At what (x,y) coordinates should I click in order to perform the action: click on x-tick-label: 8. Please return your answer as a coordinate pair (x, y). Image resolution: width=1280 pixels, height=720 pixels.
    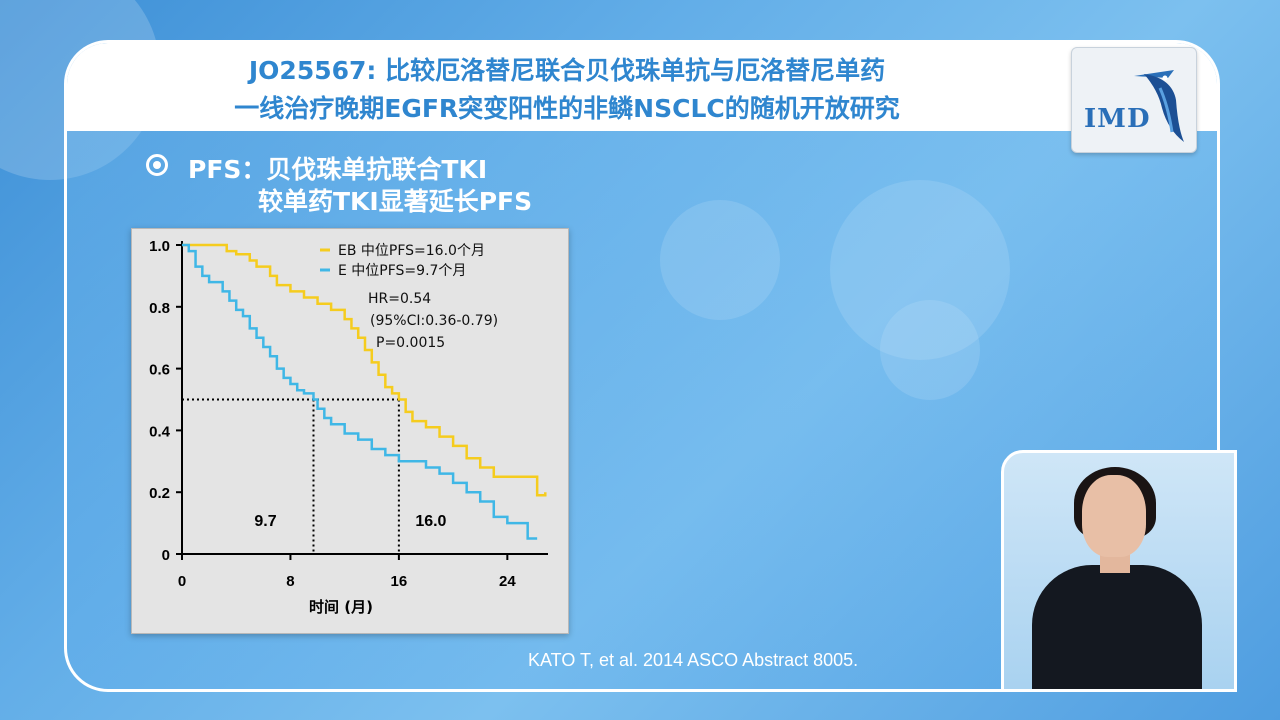
    Looking at the image, I should click on (290, 581).